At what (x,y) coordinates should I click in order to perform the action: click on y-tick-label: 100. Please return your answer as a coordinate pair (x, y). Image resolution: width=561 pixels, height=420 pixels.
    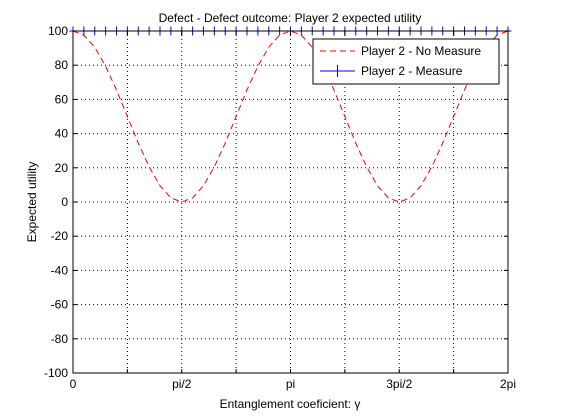
    Looking at the image, I should click on (58, 31).